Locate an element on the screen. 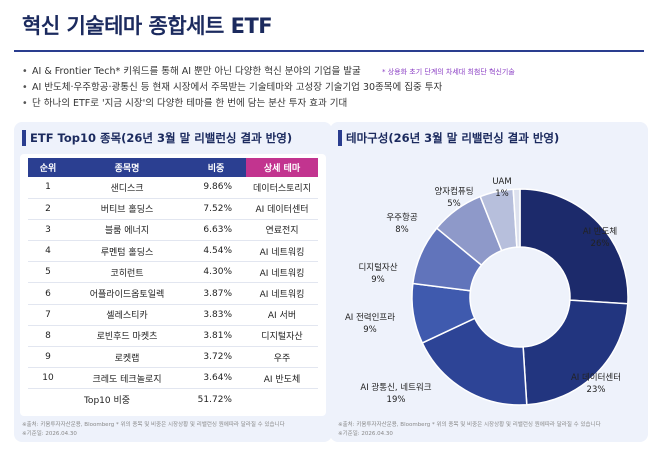 Image resolution: width=658 pixels, height=452 pixels. slice-label: UAM is located at coordinates (501, 182).